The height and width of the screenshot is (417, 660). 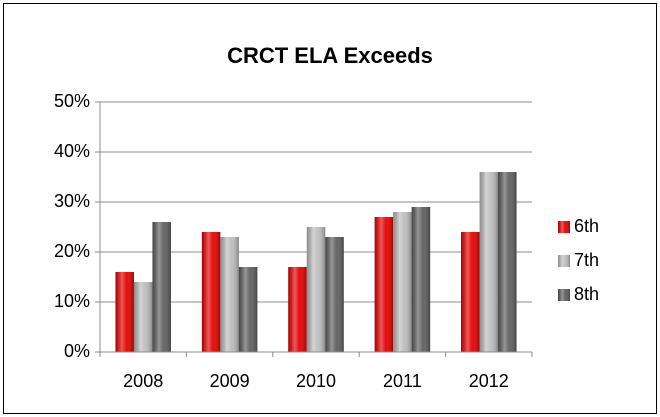 I want to click on legend-label: 8th, so click(x=586, y=294).